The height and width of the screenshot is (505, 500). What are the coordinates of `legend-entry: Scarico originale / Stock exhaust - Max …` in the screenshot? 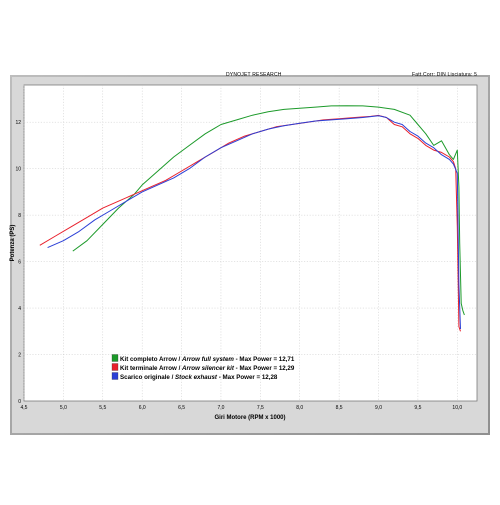 It's located at (199, 377).